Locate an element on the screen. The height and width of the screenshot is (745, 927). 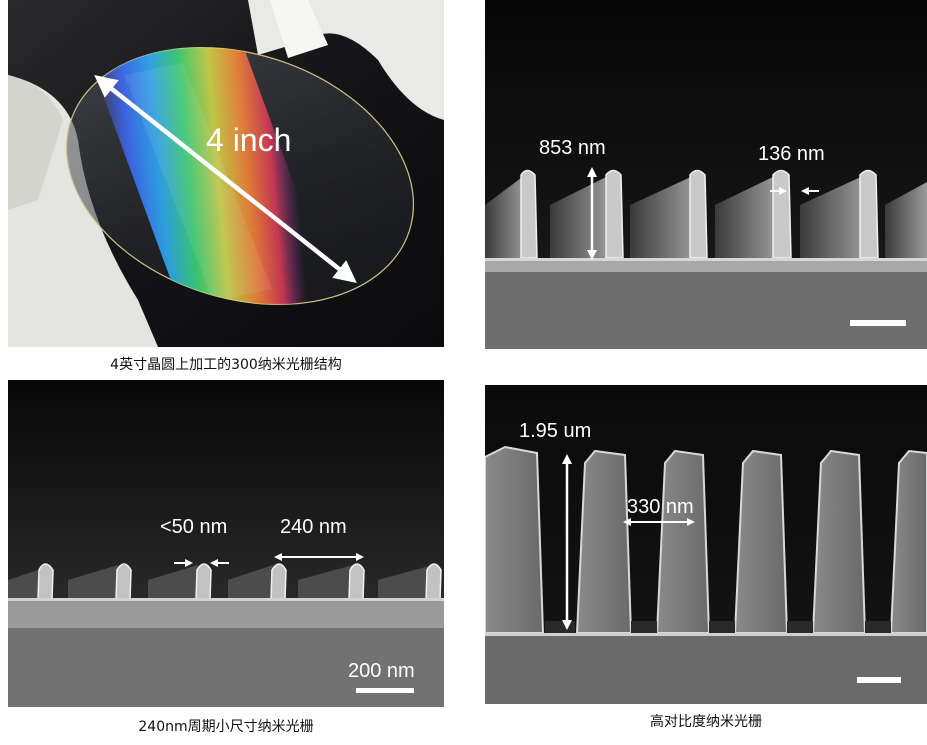
period-label: 240 nm is located at coordinates (313, 527).